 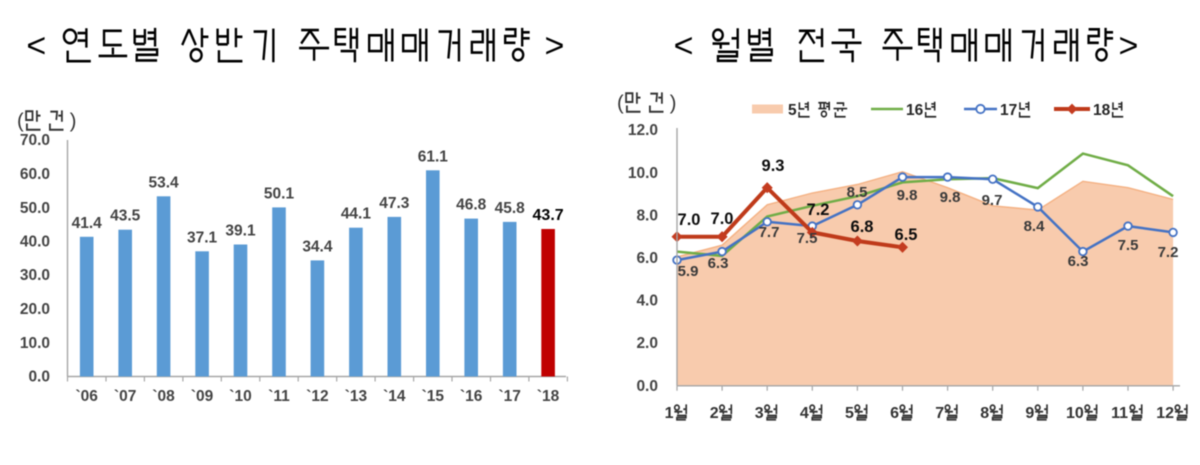 What do you see at coordinates (240, 396) in the screenshot?
I see `svg-text: `10` at bounding box center [240, 396].